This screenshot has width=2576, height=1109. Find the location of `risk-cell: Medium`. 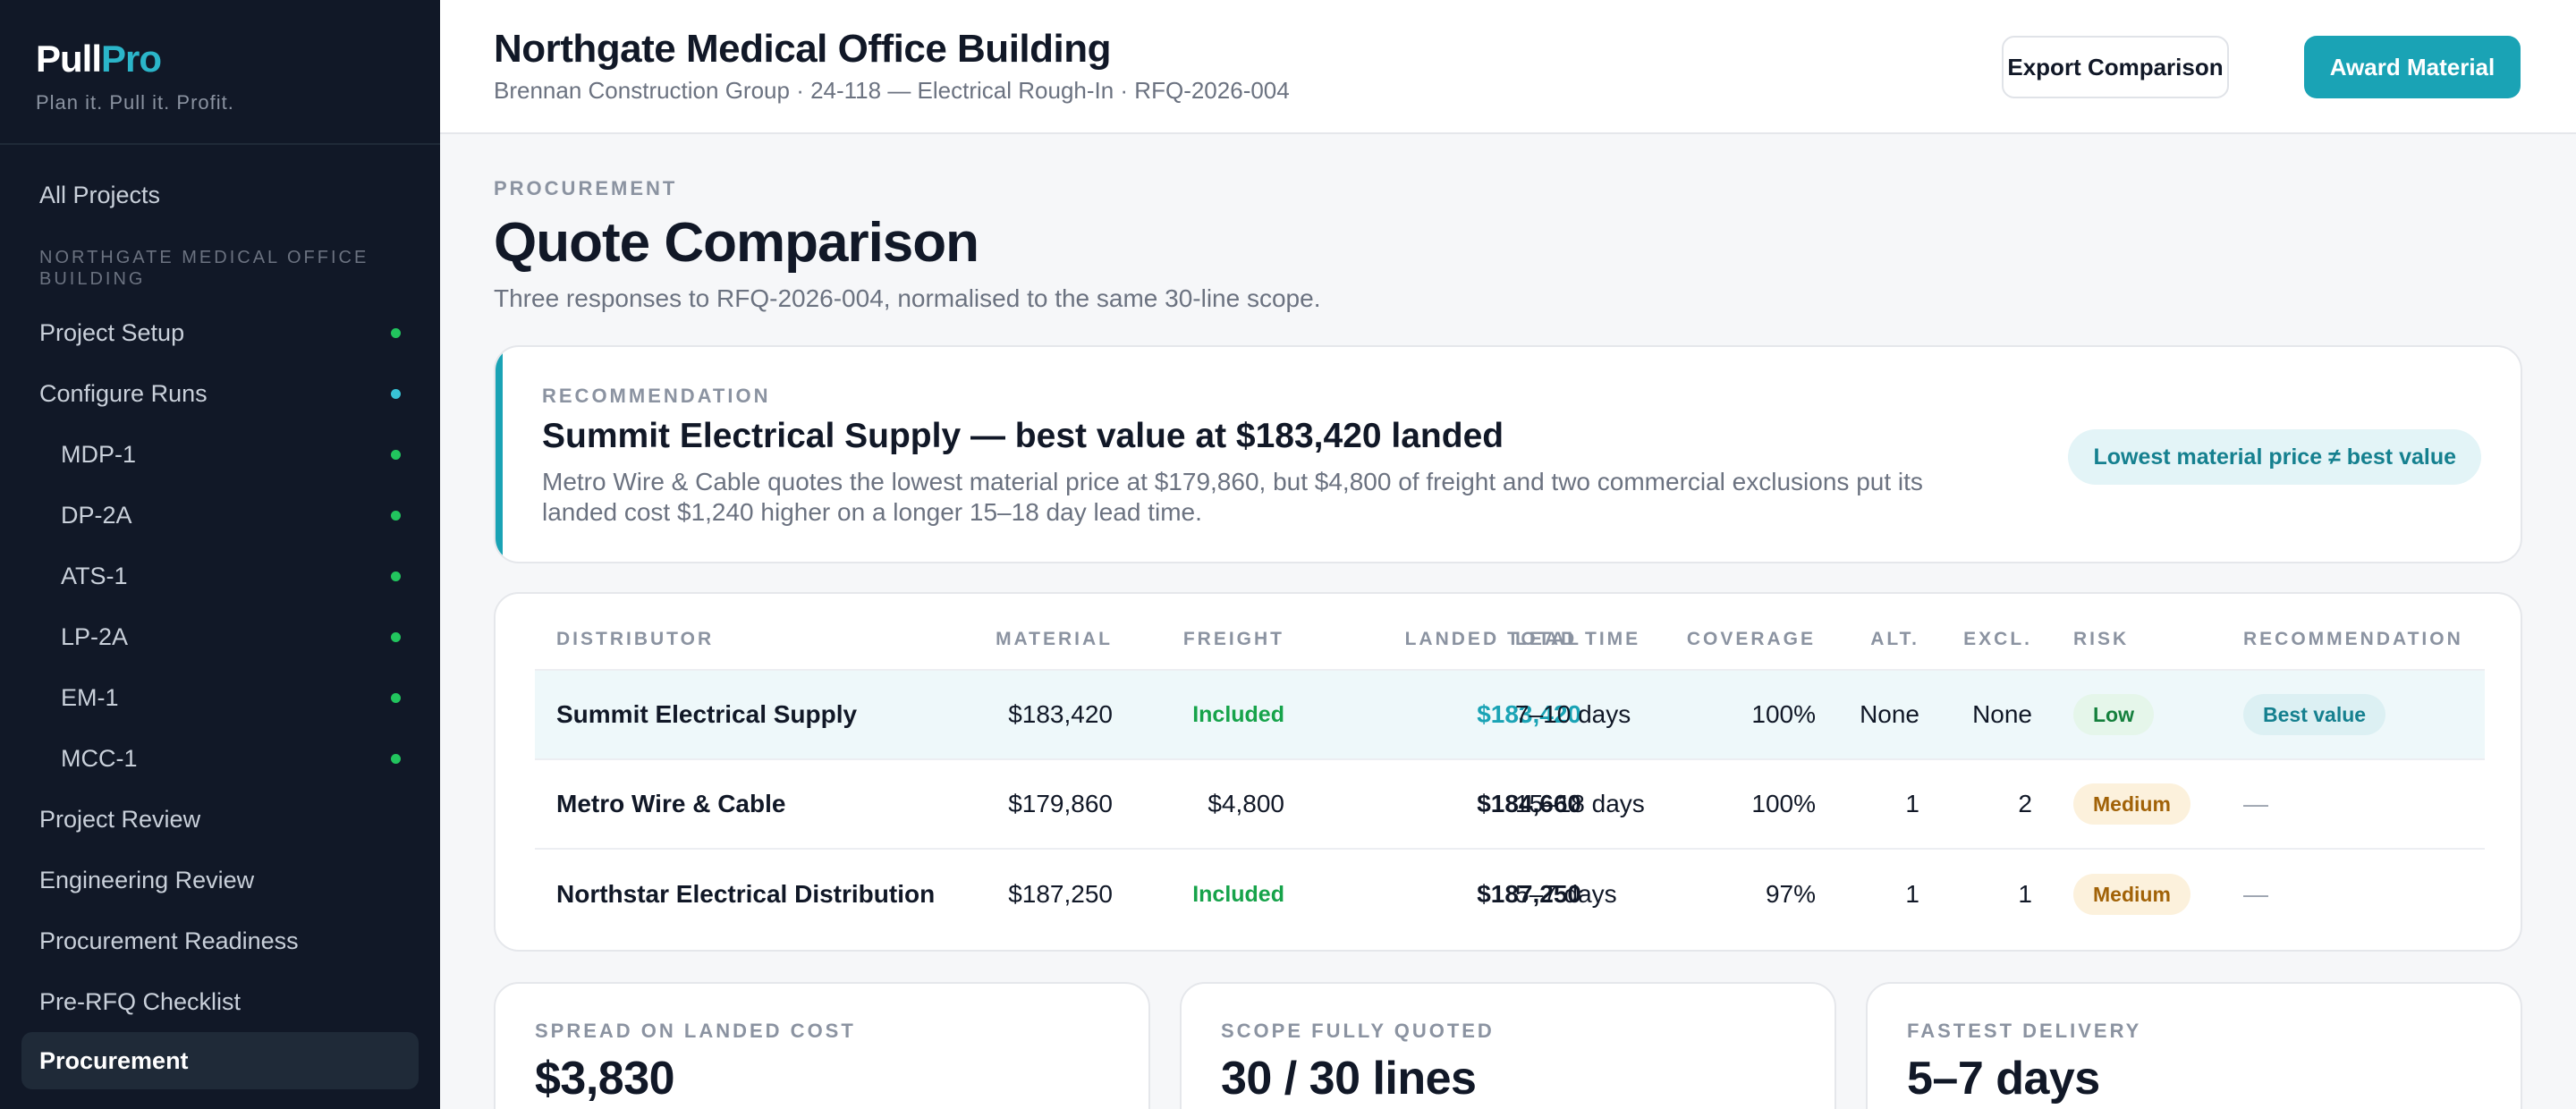

risk-cell: Medium is located at coordinates (2131, 804).